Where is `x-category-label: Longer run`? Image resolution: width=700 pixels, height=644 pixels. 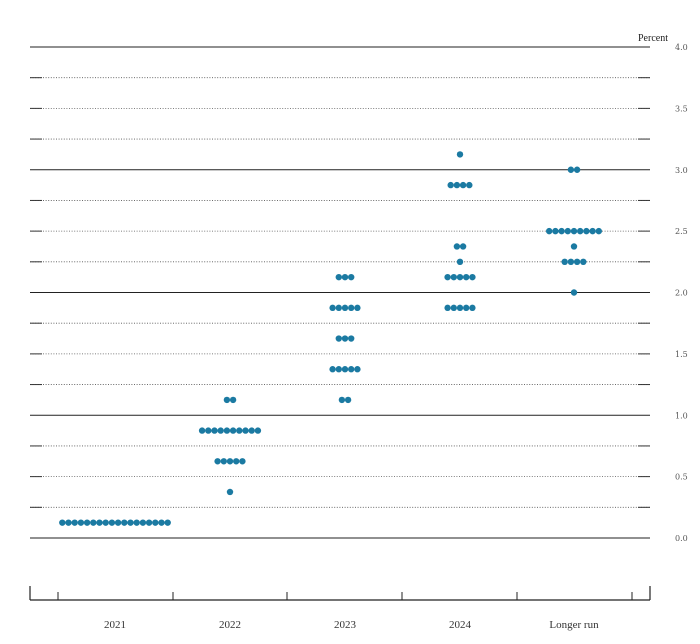 x-category-label: Longer run is located at coordinates (574, 625).